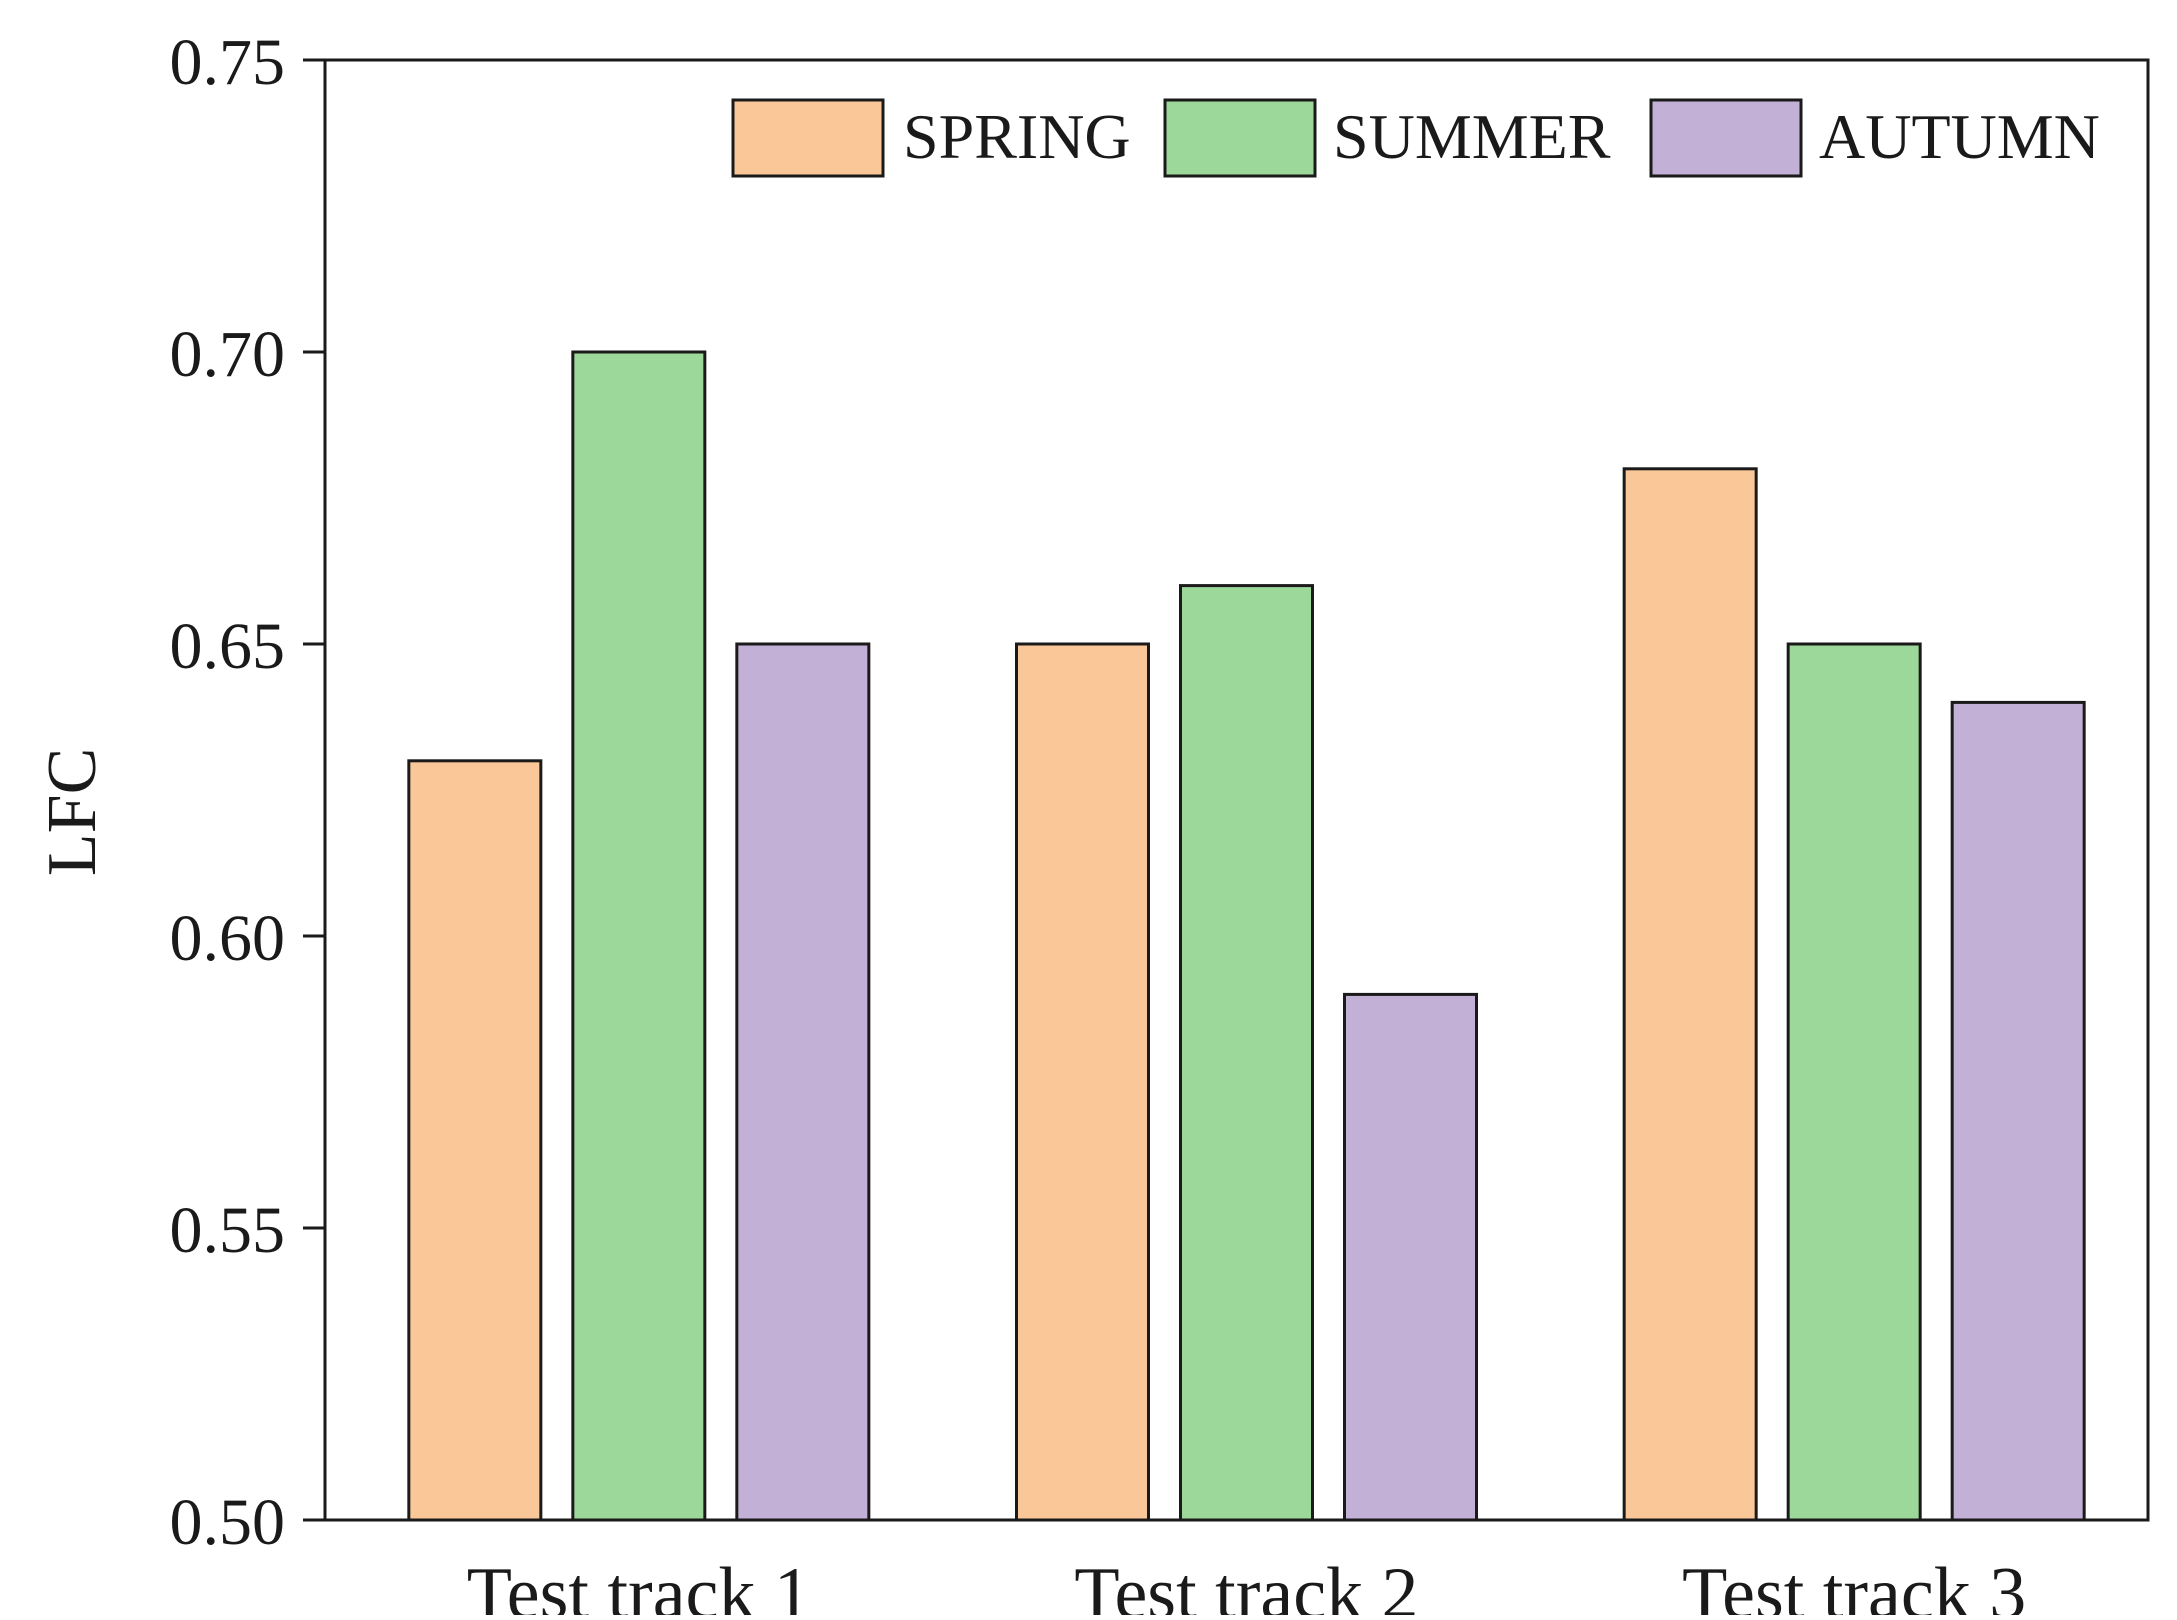  What do you see at coordinates (228, 354) in the screenshot?
I see `y-tick-label: 0.70` at bounding box center [228, 354].